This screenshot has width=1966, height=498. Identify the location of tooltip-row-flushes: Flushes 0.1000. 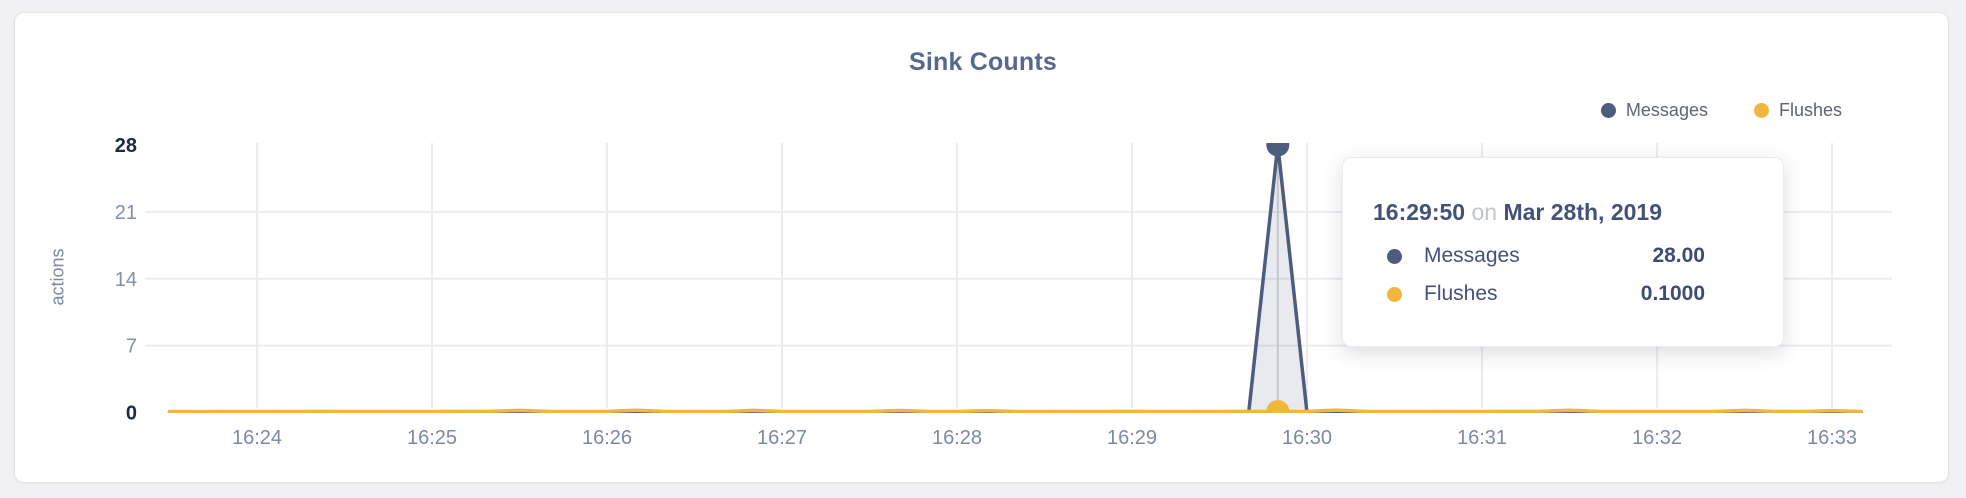
(1546, 294).